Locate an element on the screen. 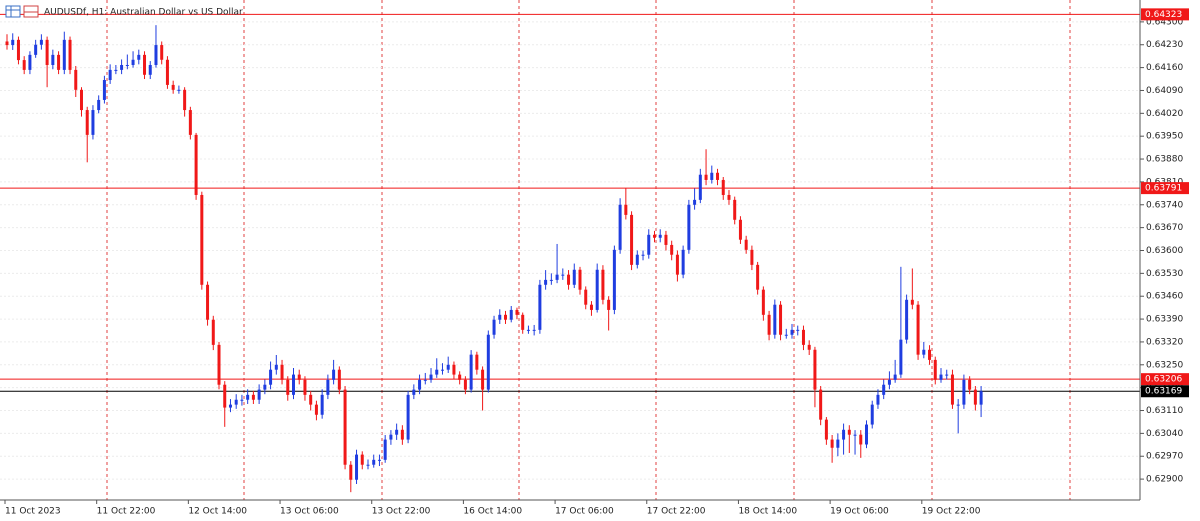 The image size is (1200, 521). x-tick-label: 17 Oct 06:00 is located at coordinates (584, 512).